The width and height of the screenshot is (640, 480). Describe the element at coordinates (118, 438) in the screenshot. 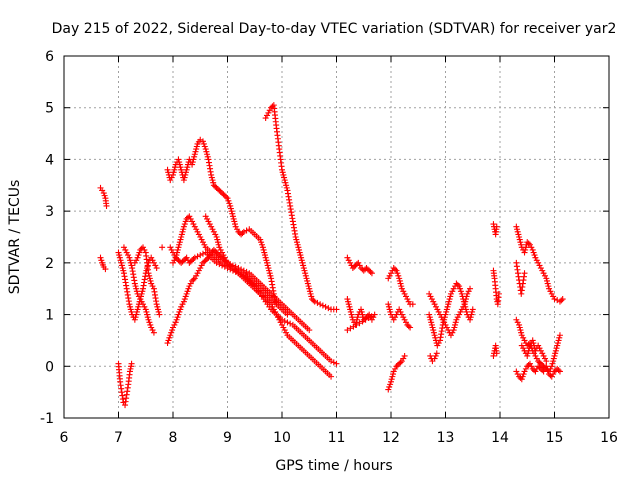

I see `x-tick-label: 7` at that location.